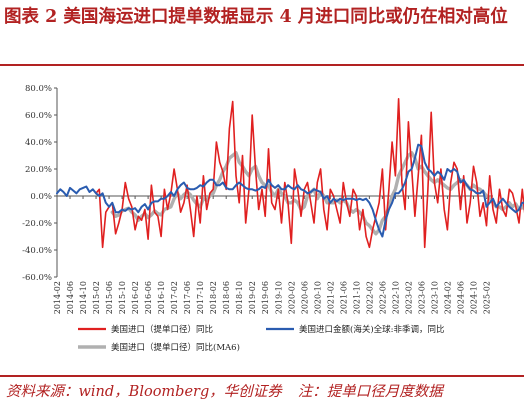 This screenshot has height=410, width=524. Describe the element at coordinates (31, 17) in the screenshot. I see `figure-label: 图表 2` at that location.